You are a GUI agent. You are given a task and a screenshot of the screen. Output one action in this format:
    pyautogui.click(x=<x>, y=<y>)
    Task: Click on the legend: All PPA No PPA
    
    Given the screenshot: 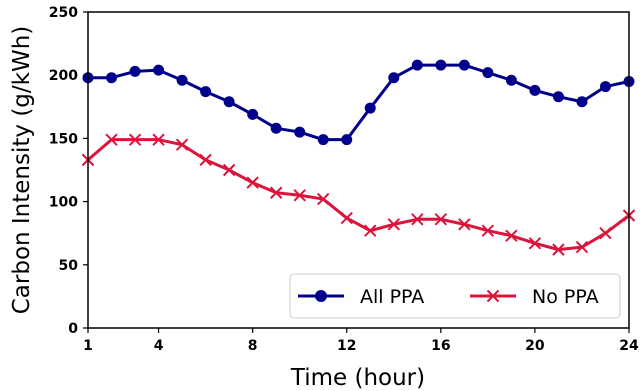 What is the action you would take?
    pyautogui.click(x=455, y=296)
    